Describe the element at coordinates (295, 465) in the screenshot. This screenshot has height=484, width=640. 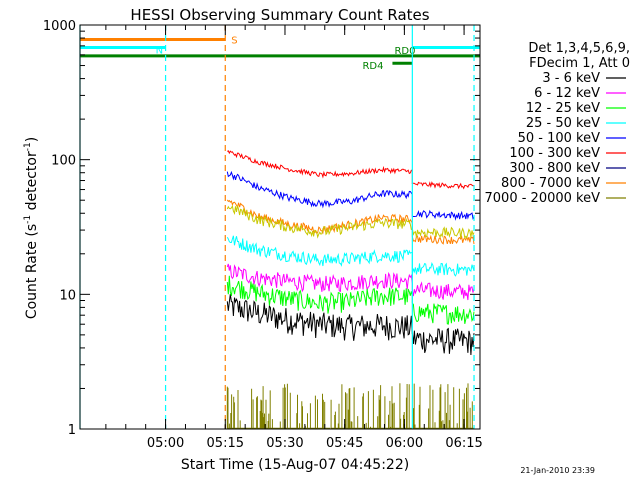
I see `x-axis-label: Start Time (15-Aug-07 04:45:22)` at that location.